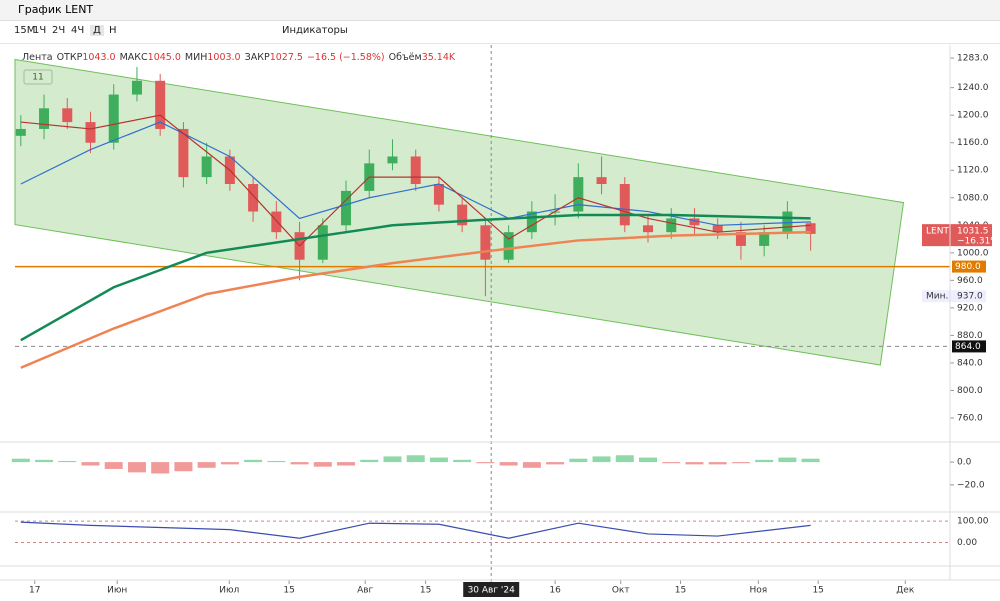 The width and height of the screenshot is (1000, 601). What do you see at coordinates (970, 363) in the screenshot?
I see `y-tick-label: 840.0` at bounding box center [970, 363].